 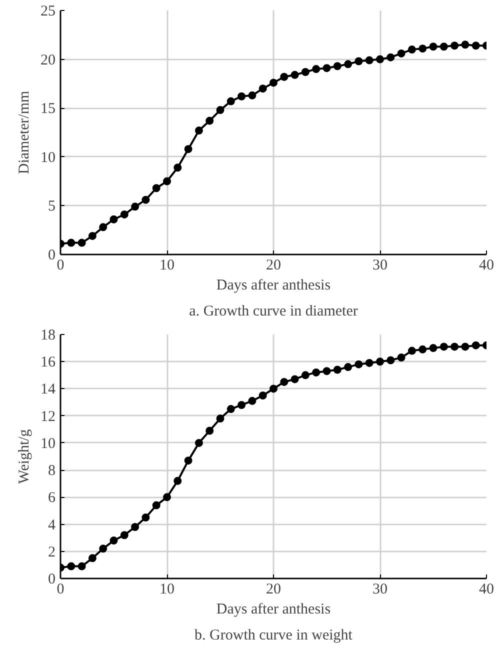 What do you see at coordinates (24, 132) in the screenshot?
I see `y-axis-title: Diameter/mm` at bounding box center [24, 132].